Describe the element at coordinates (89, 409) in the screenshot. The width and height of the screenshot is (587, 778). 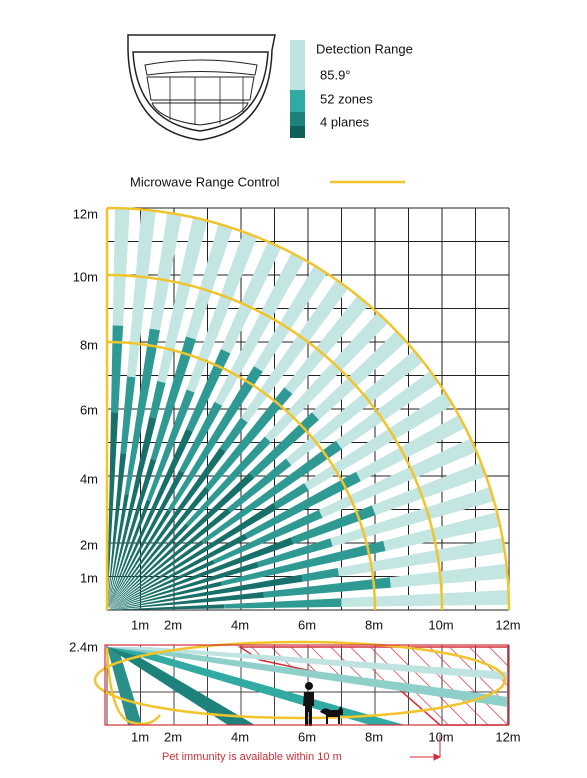
I see `y-label: 6m` at that location.